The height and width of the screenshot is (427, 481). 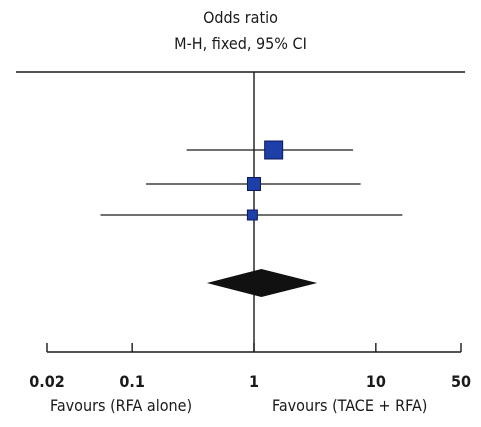 I want to click on x-tick-label: 1, so click(x=254, y=381).